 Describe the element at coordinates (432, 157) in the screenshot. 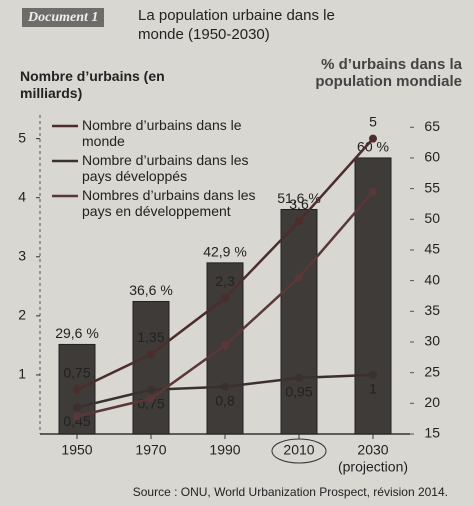

I see `y2-tick-label: 60` at that location.